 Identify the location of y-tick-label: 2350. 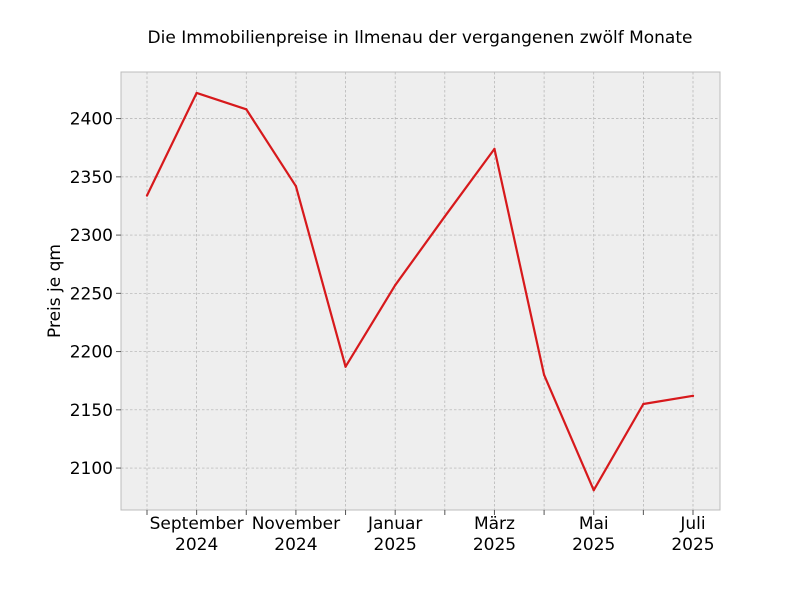
(91, 178).